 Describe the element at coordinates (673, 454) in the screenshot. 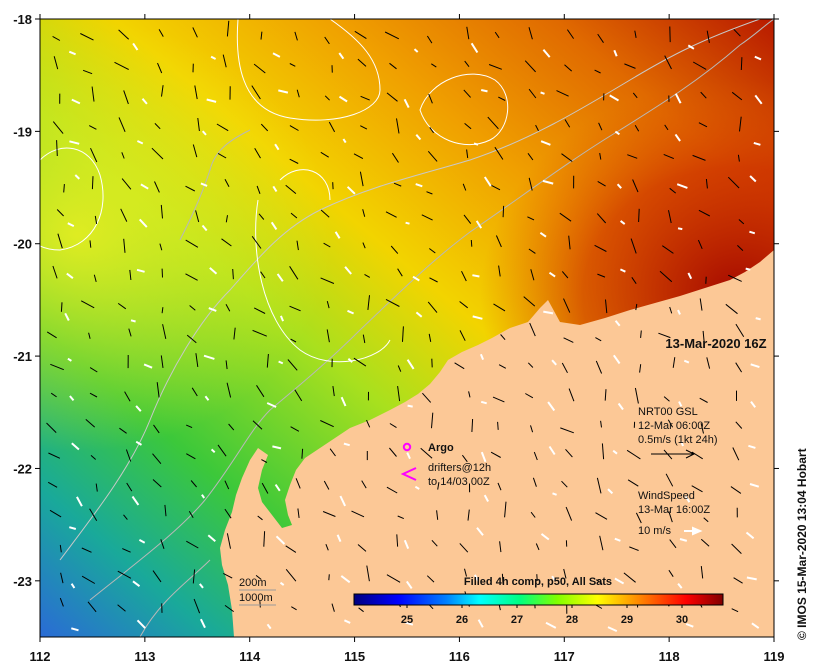

I see `current-scale-arrow-icon` at that location.